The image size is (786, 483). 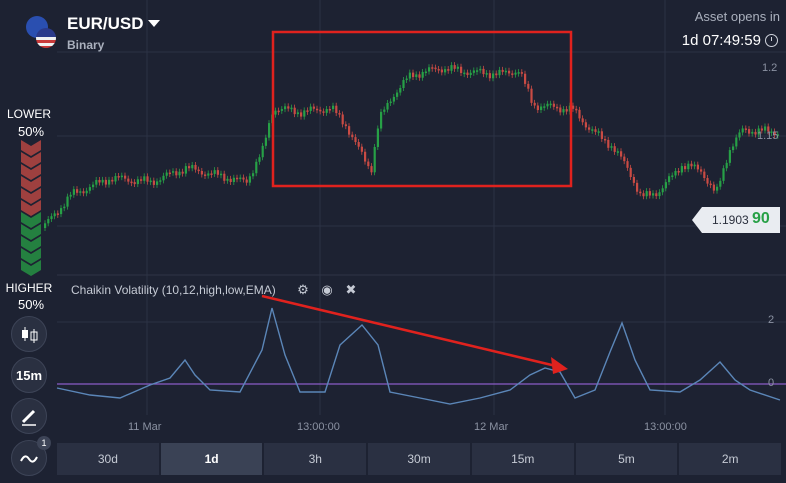 What do you see at coordinates (29, 416) in the screenshot?
I see `drawing-tools-button` at bounding box center [29, 416].